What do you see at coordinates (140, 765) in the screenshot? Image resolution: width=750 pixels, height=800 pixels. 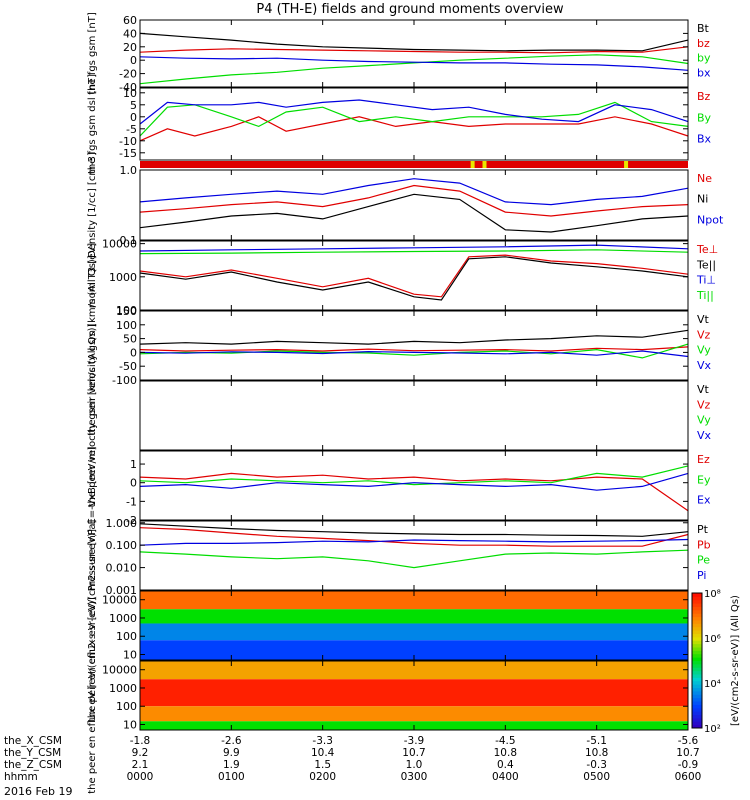 I see `x-tick-label: 2.1` at bounding box center [140, 765].